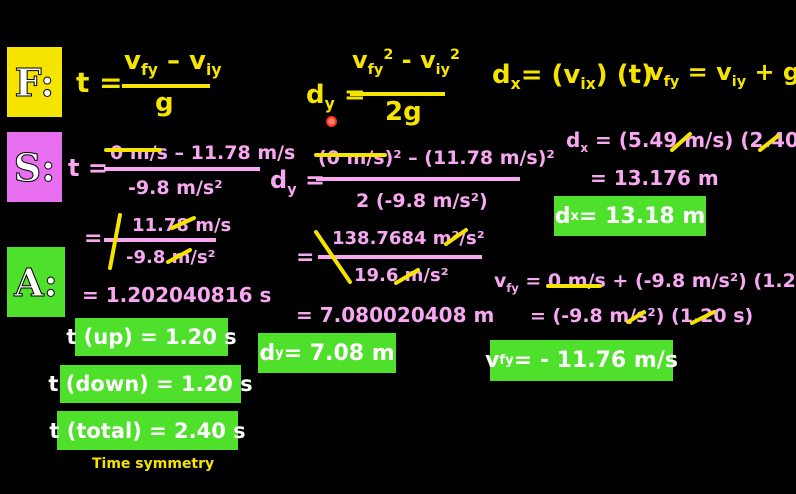  Describe the element at coordinates (150, 384) in the screenshot. I see `answer-t-down-box: t (down) = 1.20 s` at that location.